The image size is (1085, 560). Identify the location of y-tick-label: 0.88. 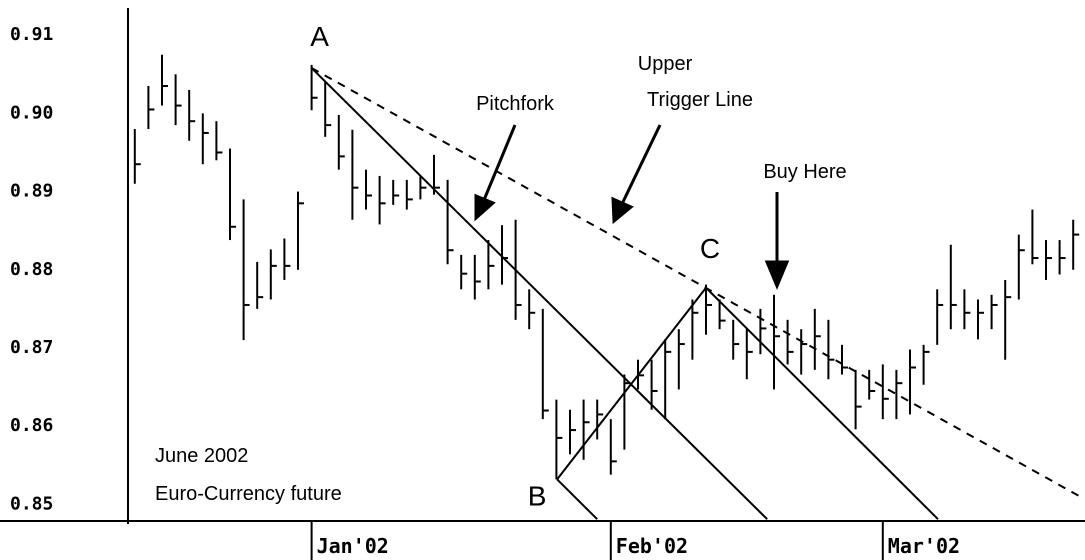
(31, 269).